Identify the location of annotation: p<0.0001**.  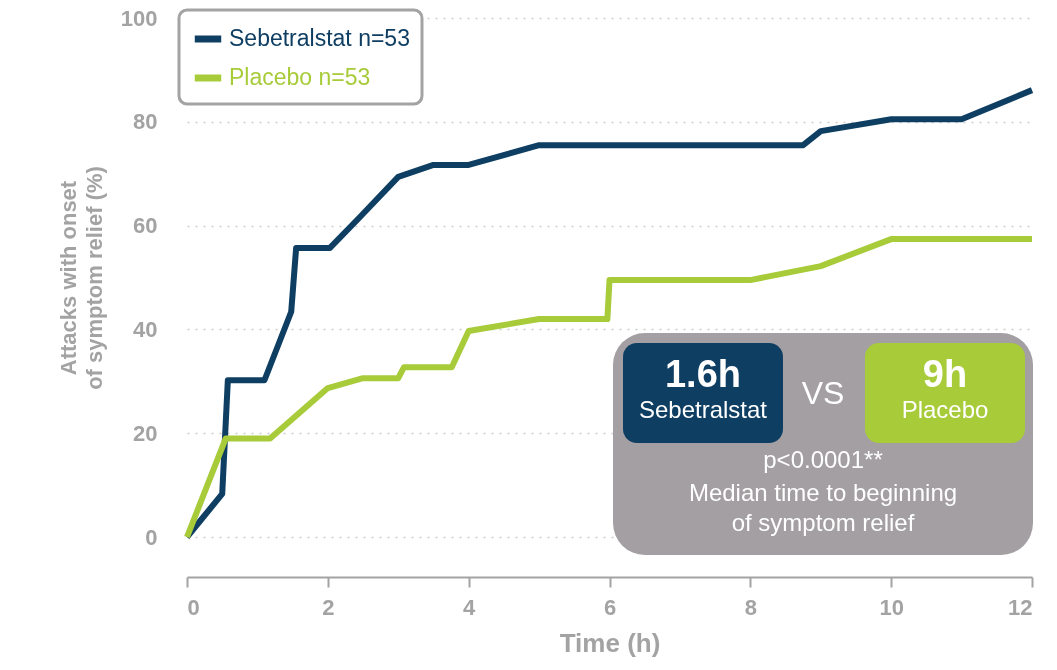
(823, 460).